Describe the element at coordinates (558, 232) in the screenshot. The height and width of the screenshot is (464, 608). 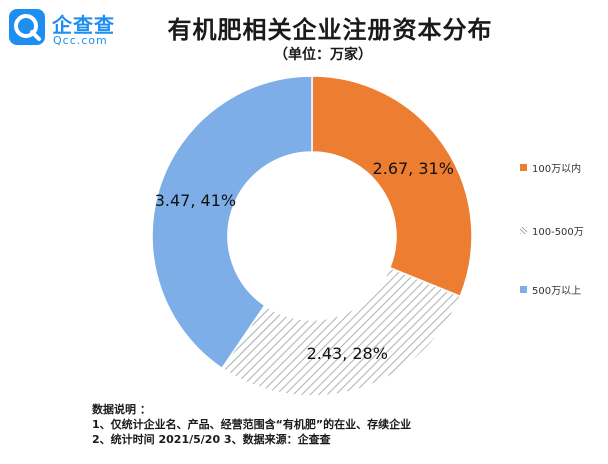
I see `legend-label-2: 100-500万` at that location.